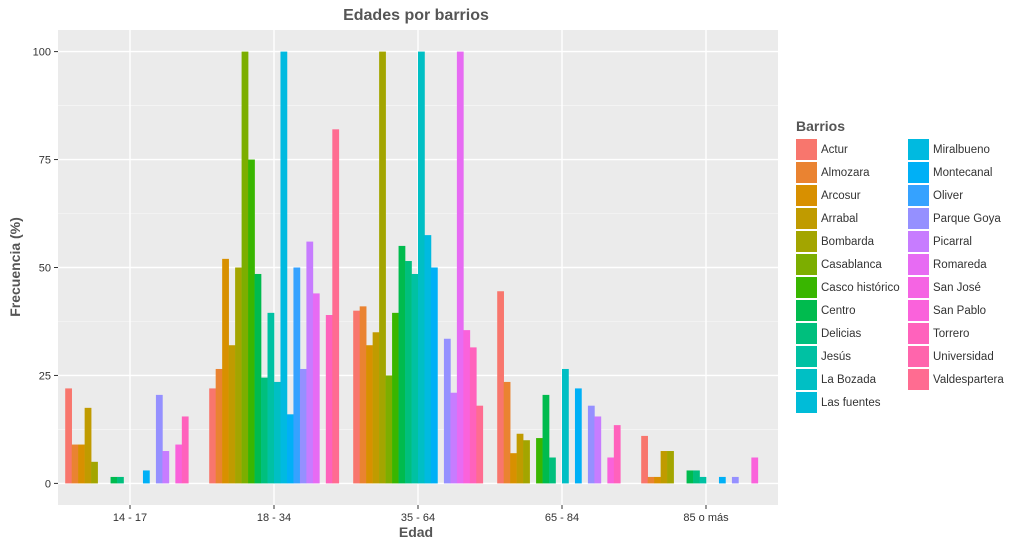 The width and height of the screenshot is (1033, 547). Describe the element at coordinates (961, 150) in the screenshot. I see `legend-label: Miralbueno` at that location.